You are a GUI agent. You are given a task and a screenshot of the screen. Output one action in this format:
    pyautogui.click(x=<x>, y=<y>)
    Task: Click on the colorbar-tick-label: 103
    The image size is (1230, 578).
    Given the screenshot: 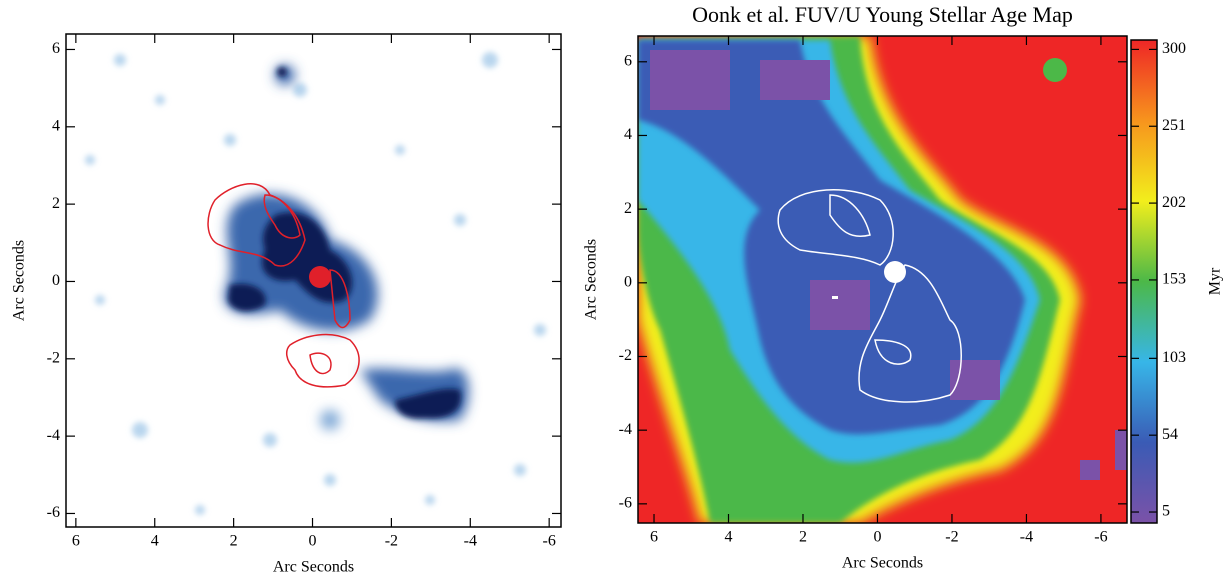 What is the action you would take?
    pyautogui.click(x=1174, y=357)
    